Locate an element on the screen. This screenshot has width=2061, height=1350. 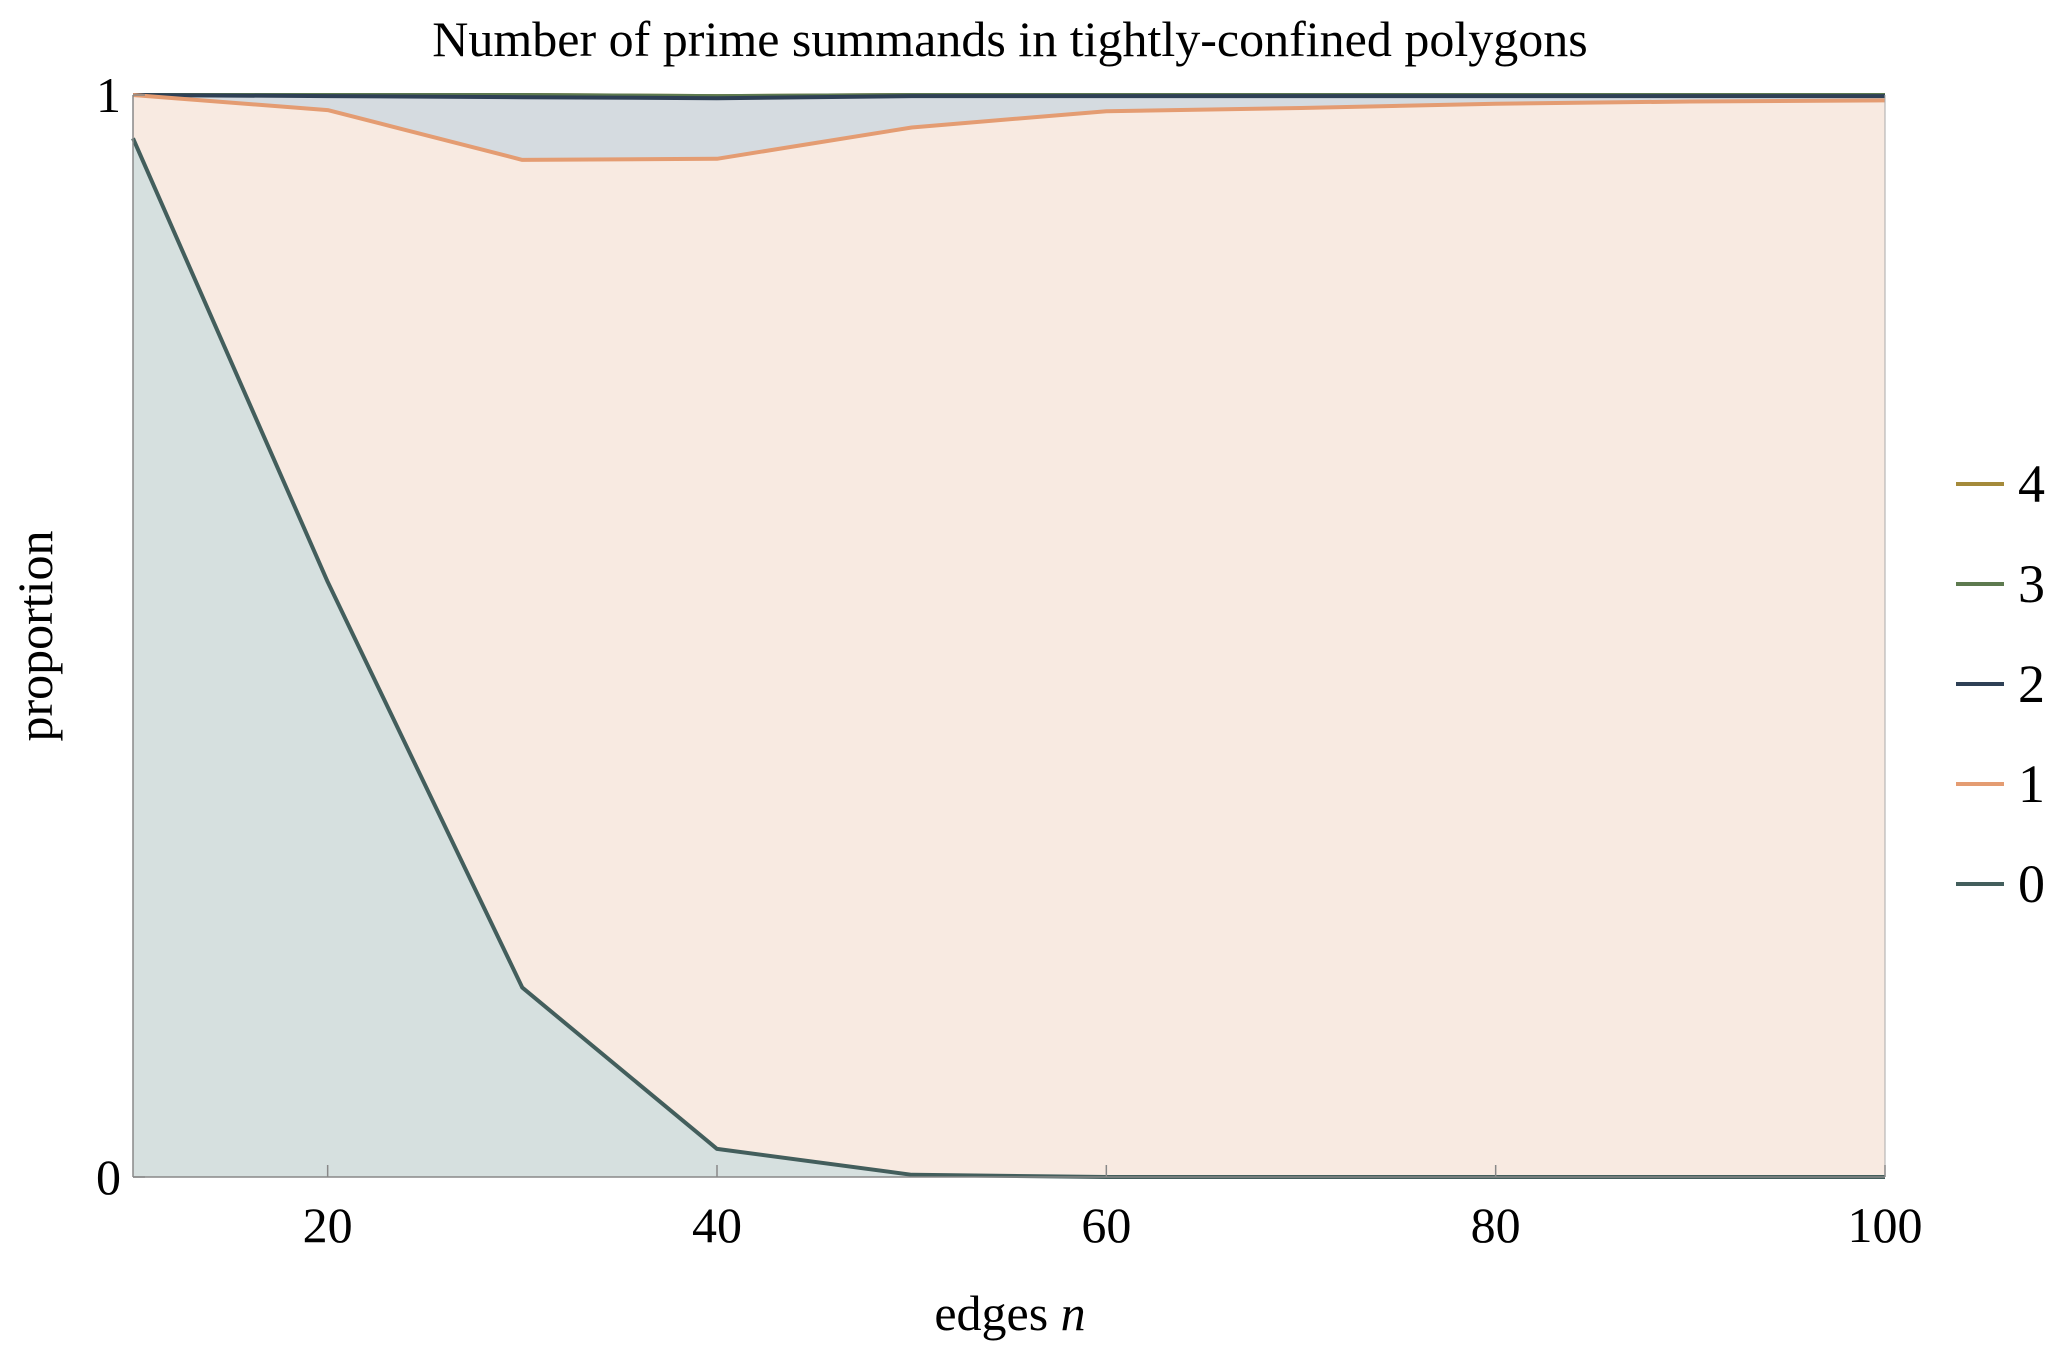
y-axis-ticks: 01 is located at coordinates (120, 636).